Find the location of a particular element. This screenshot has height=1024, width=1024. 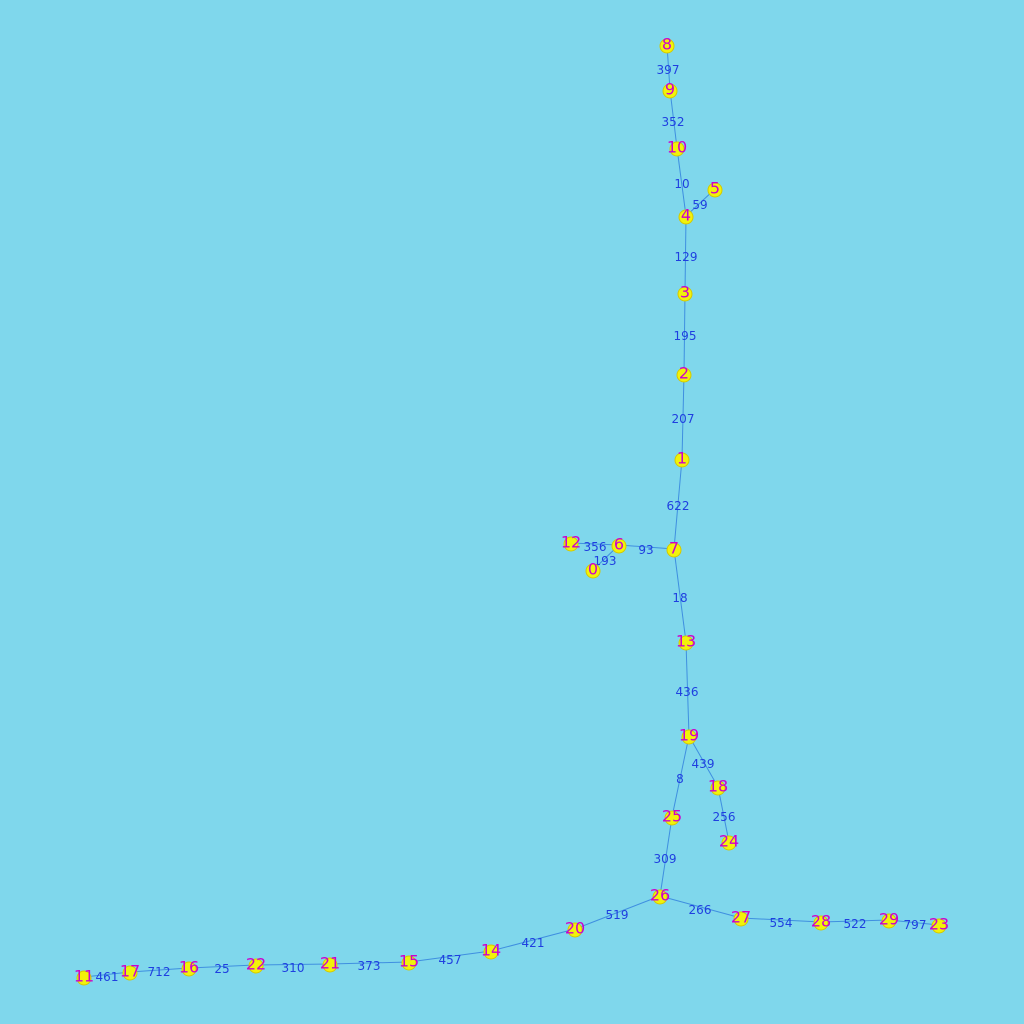

graph-node-24: 24 is located at coordinates (729, 841).